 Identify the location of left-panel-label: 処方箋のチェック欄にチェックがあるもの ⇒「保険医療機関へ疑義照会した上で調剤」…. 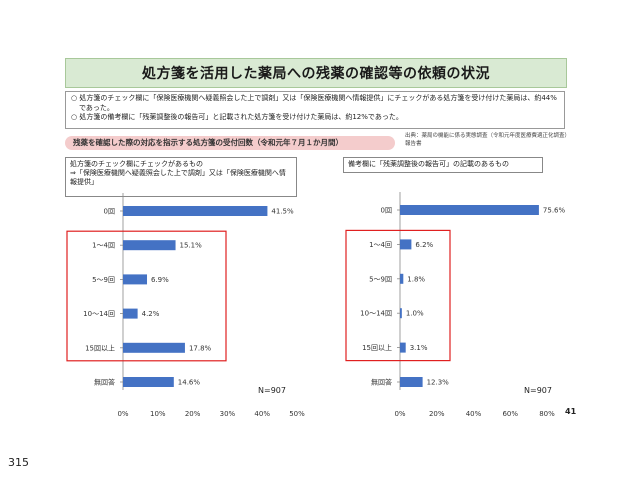
(181, 177).